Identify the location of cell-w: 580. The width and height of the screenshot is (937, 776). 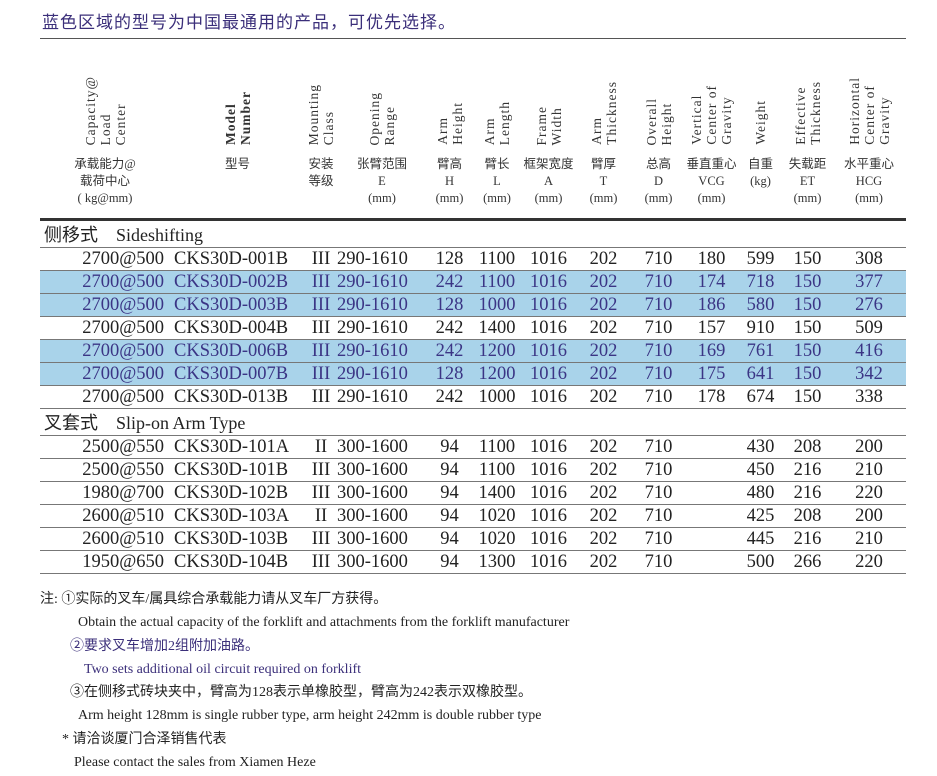
(760, 305).